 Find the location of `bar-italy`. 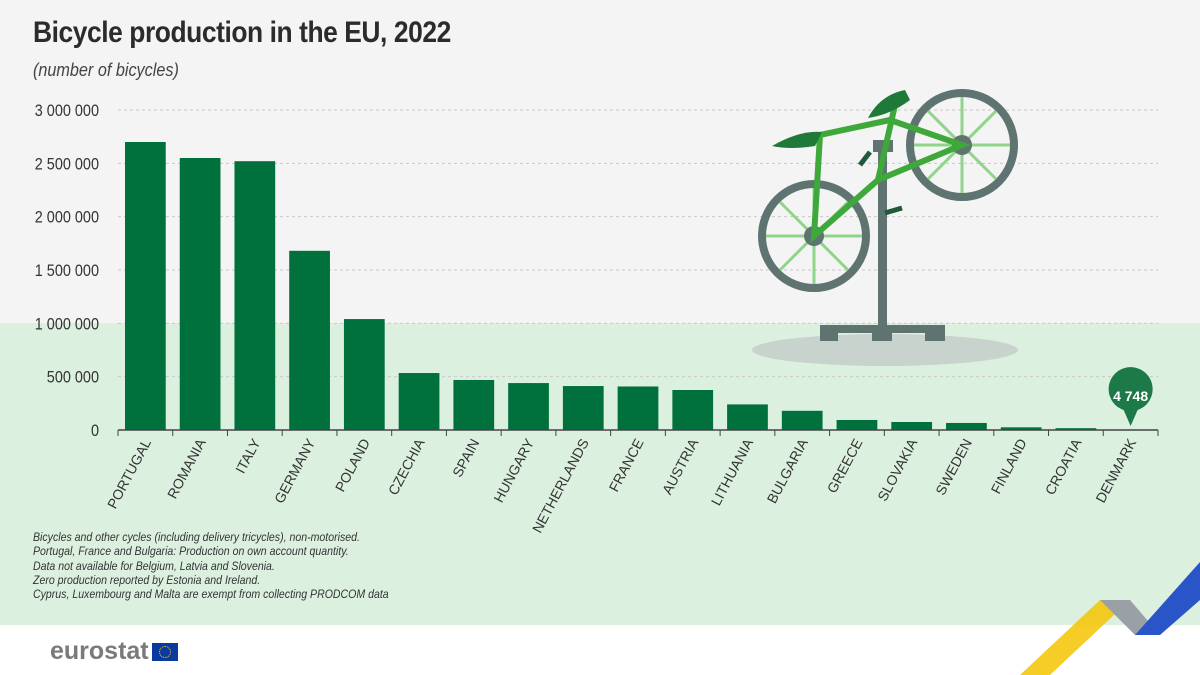

bar-italy is located at coordinates (255, 295).